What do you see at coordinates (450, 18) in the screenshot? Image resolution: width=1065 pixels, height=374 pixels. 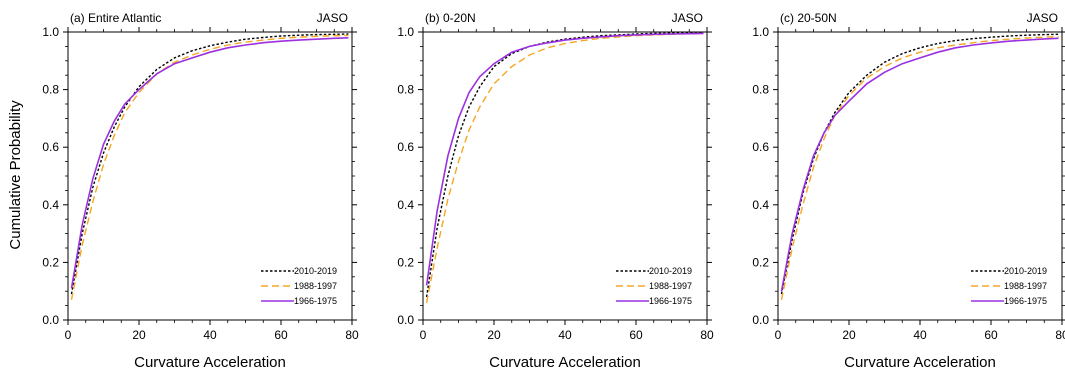 I see `panel-title: (b) 0-20N` at bounding box center [450, 18].